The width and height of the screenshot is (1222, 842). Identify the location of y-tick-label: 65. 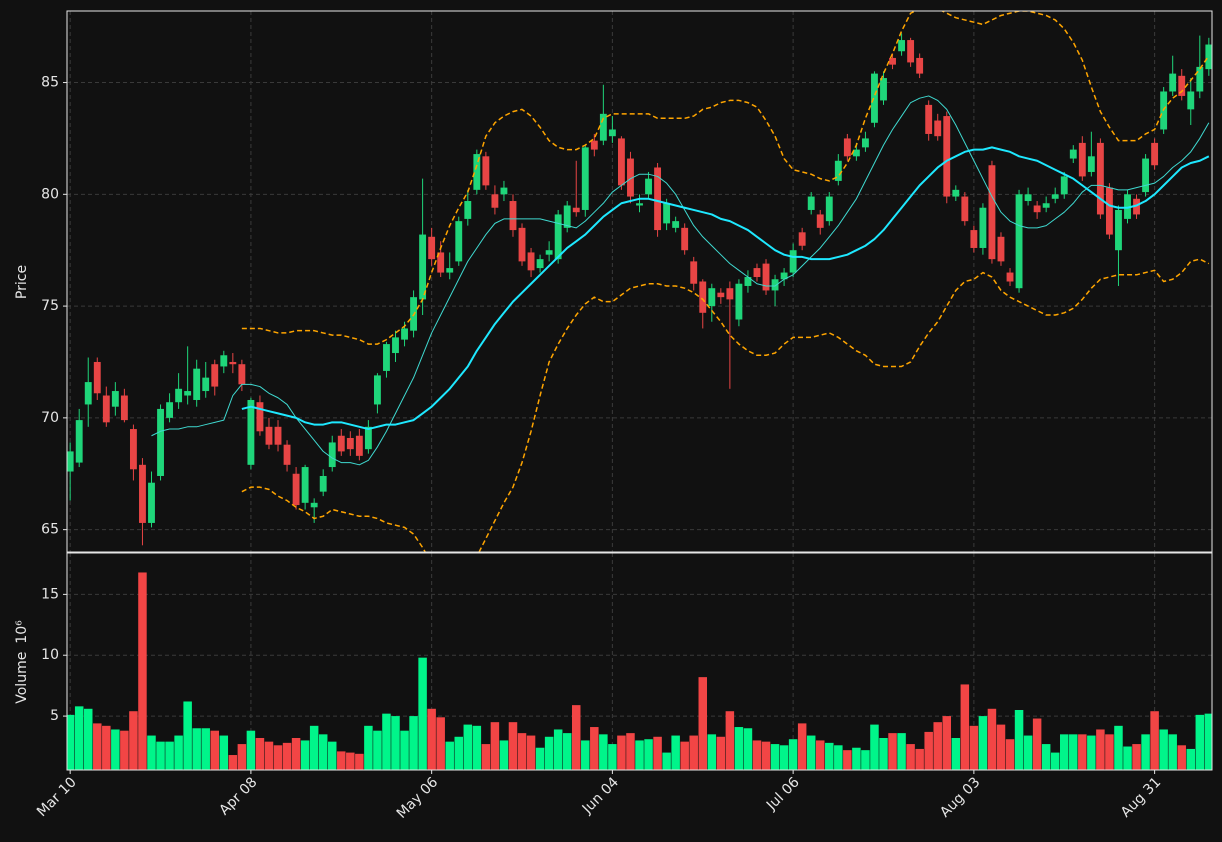
(50, 530).